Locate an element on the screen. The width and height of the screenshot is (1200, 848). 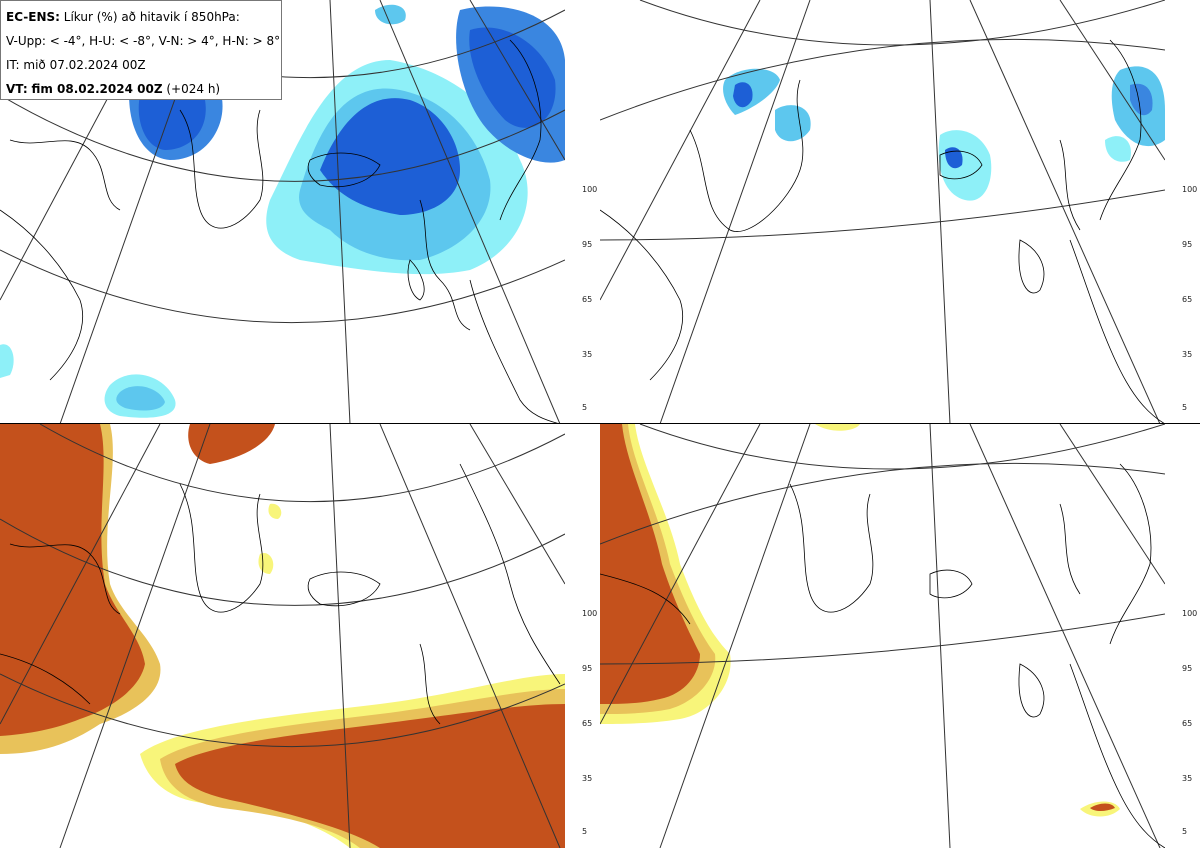
model-label: EC-ENS: is located at coordinates (33, 17).